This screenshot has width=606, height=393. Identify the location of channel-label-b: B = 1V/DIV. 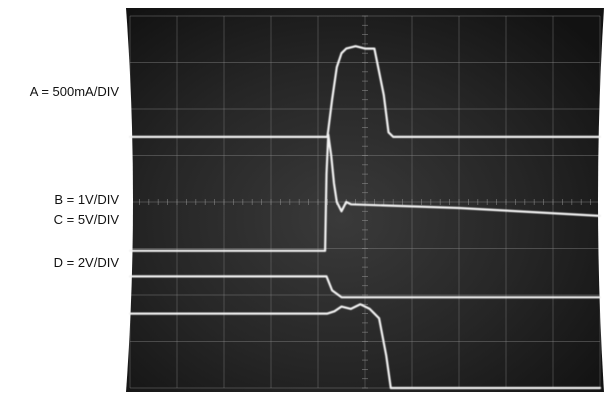
(86, 199).